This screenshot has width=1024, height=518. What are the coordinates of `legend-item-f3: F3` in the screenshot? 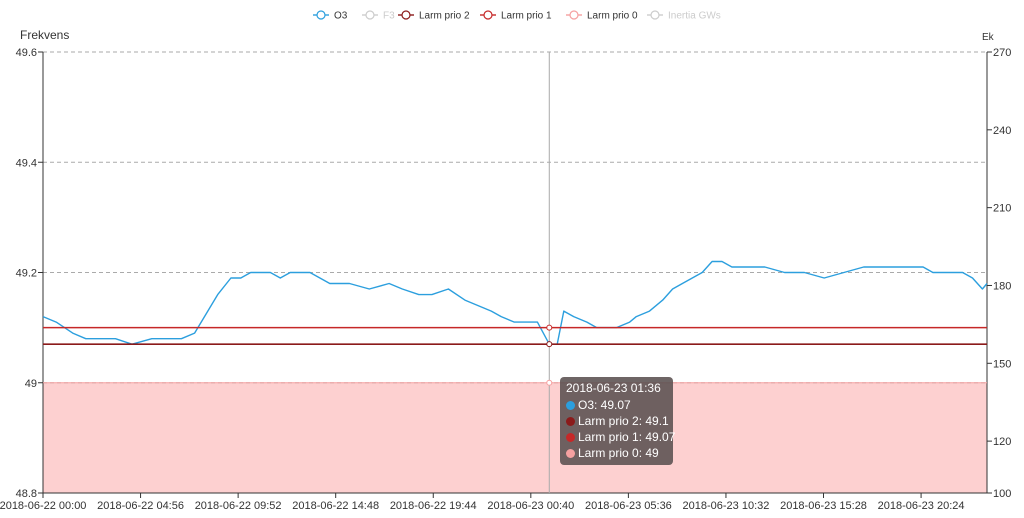 It's located at (378, 16).